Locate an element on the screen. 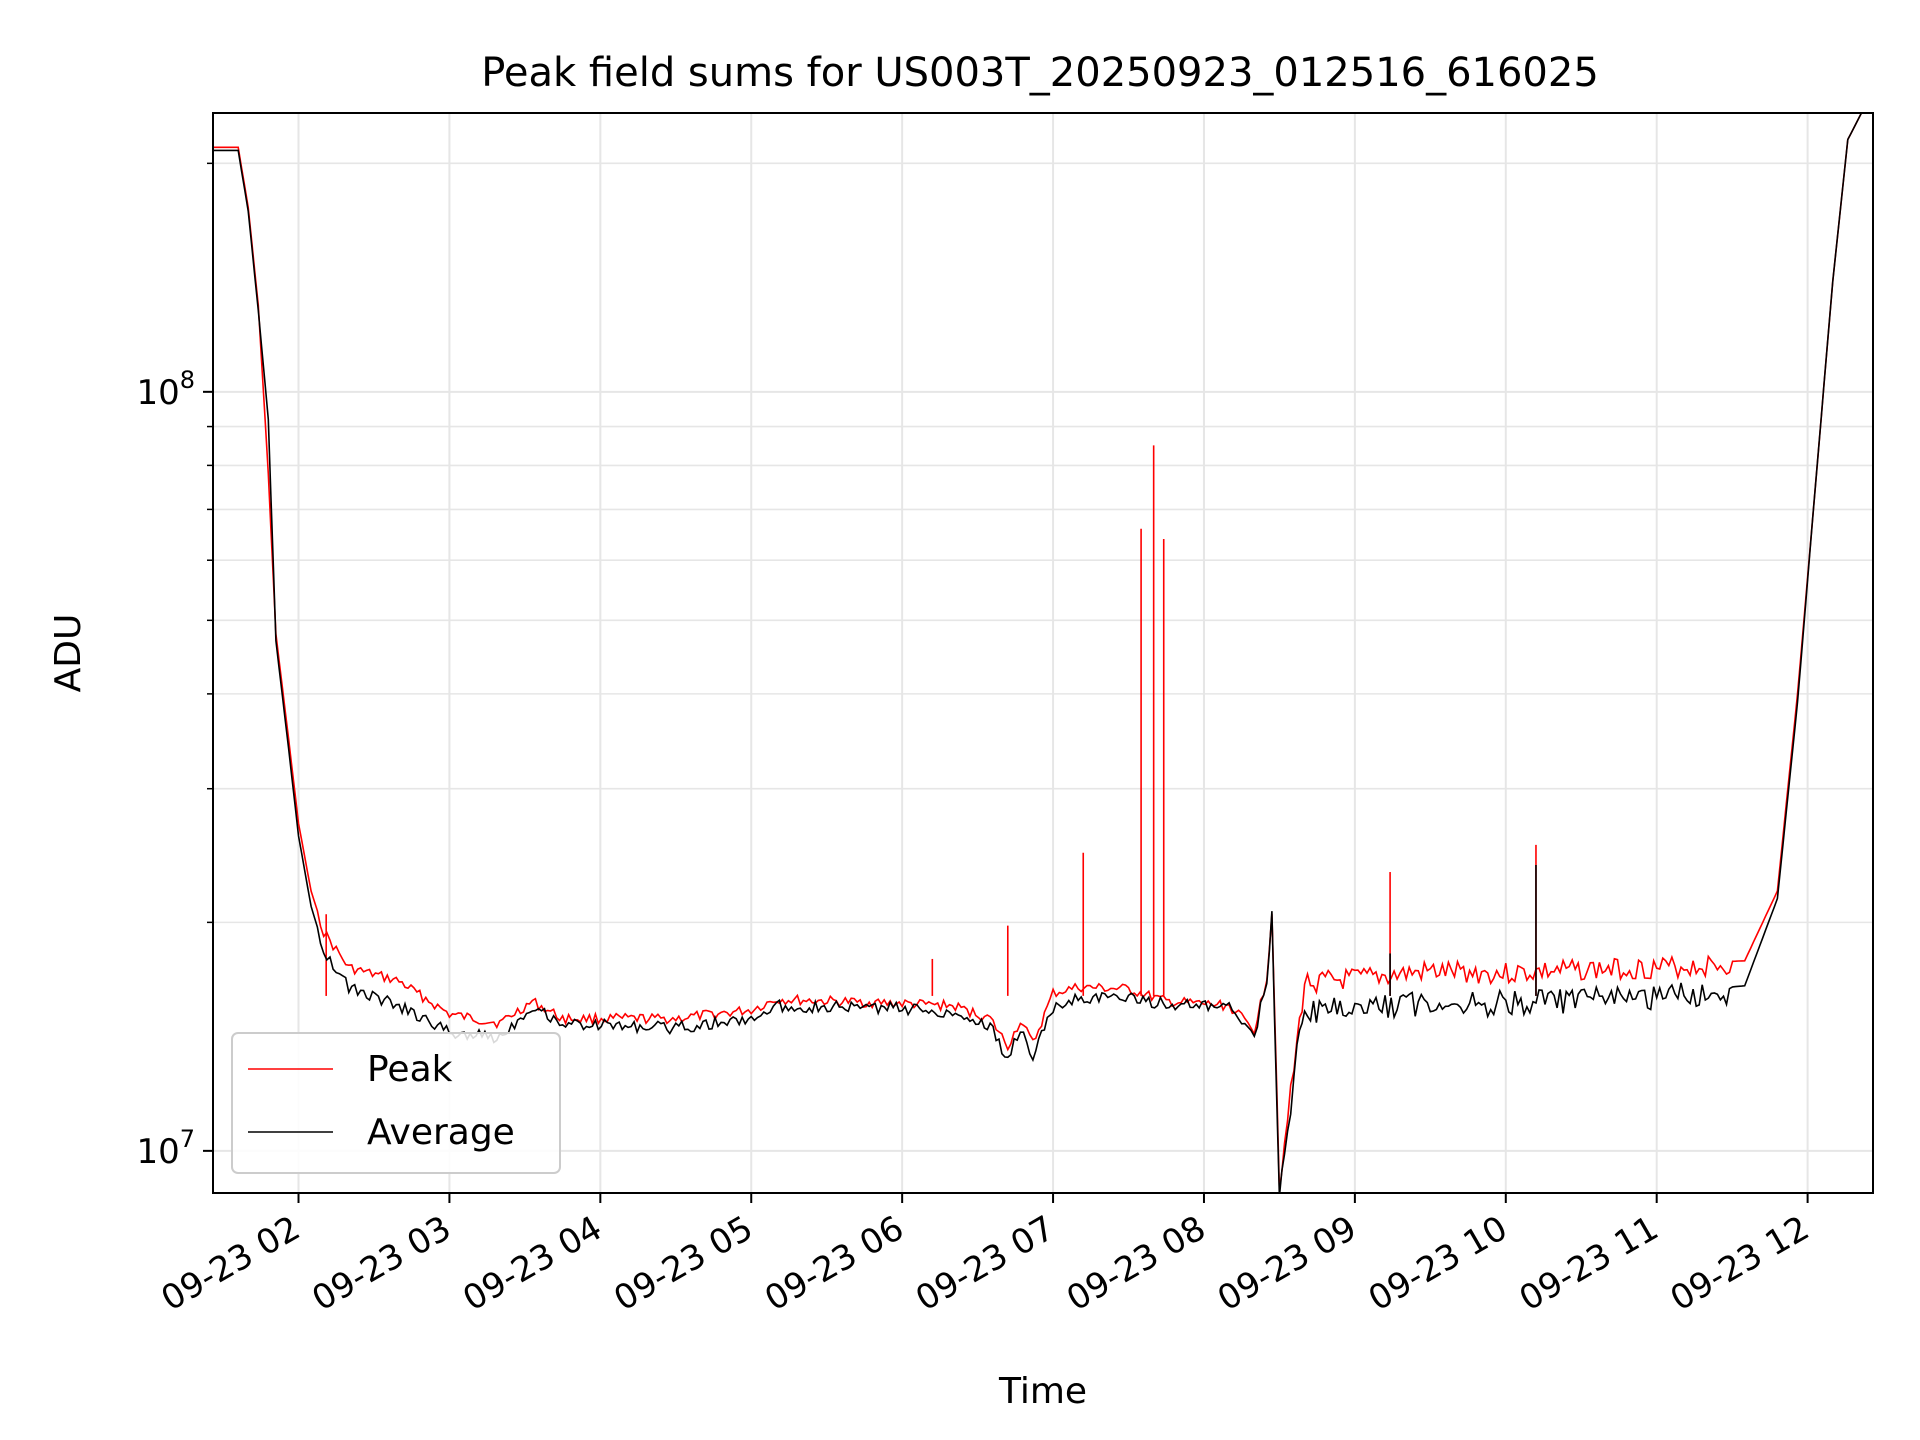 The width and height of the screenshot is (1920, 1440). legend: Peak Average is located at coordinates (396, 1103).